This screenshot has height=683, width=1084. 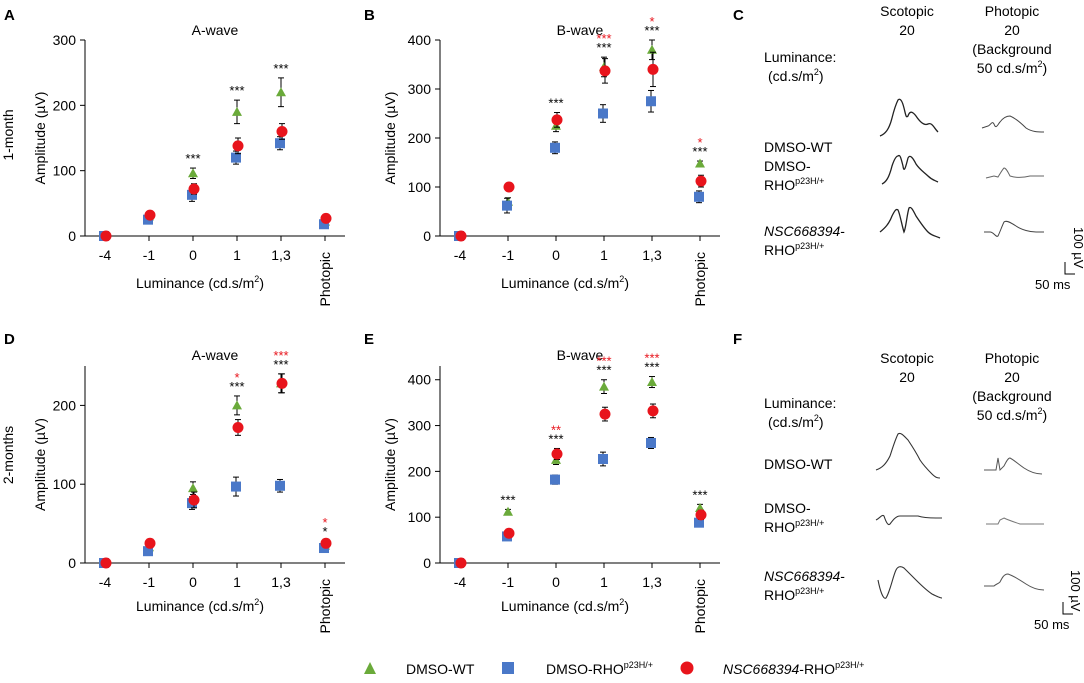 I want to click on x-tick-label-d: 1,3, so click(x=281, y=582).